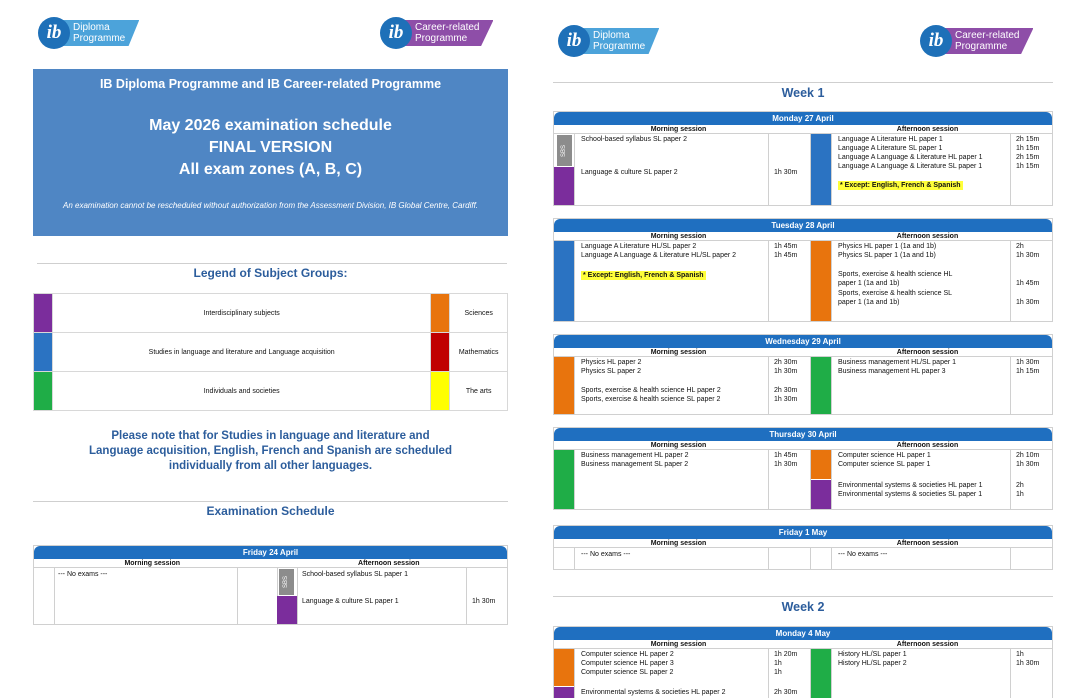 The height and width of the screenshot is (698, 1080). I want to click on swatch-sciences, so click(440, 313).